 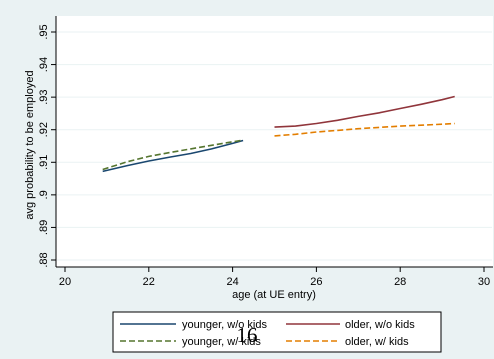 I want to click on y-tick-label: .92, so click(x=44, y=129).